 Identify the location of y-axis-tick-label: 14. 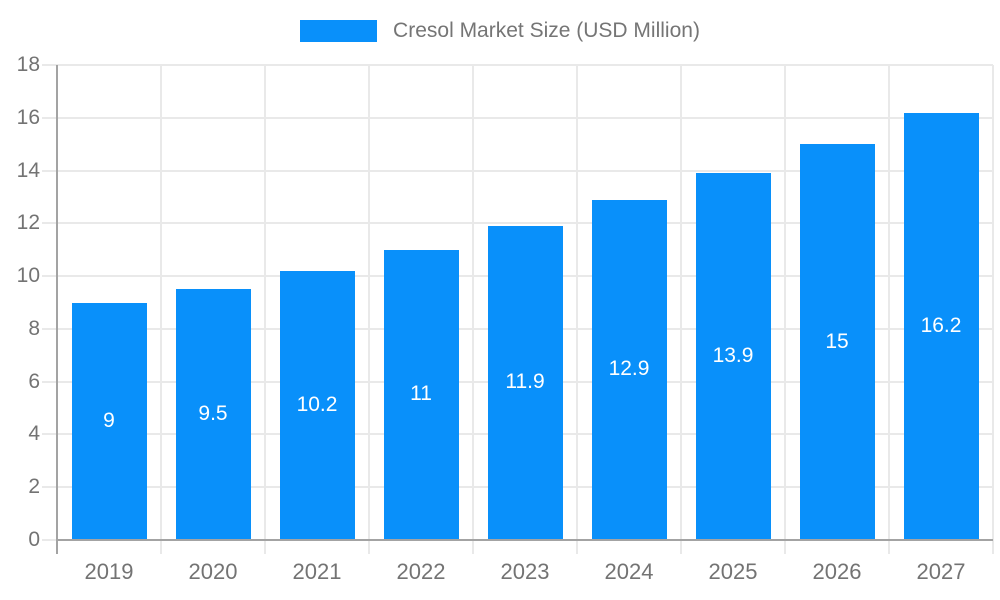
(28, 170).